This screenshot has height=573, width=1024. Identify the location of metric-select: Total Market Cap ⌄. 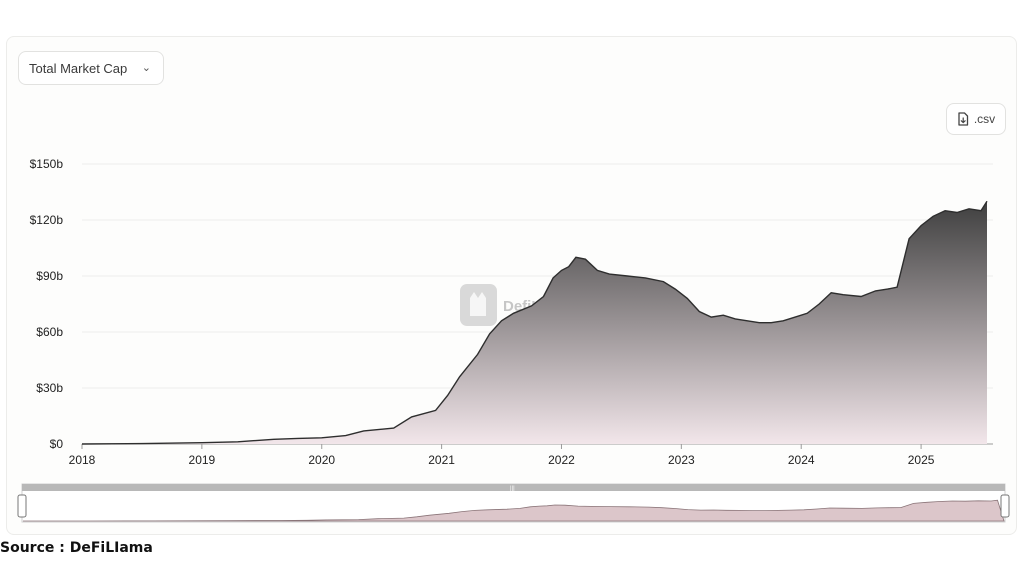
(91, 68).